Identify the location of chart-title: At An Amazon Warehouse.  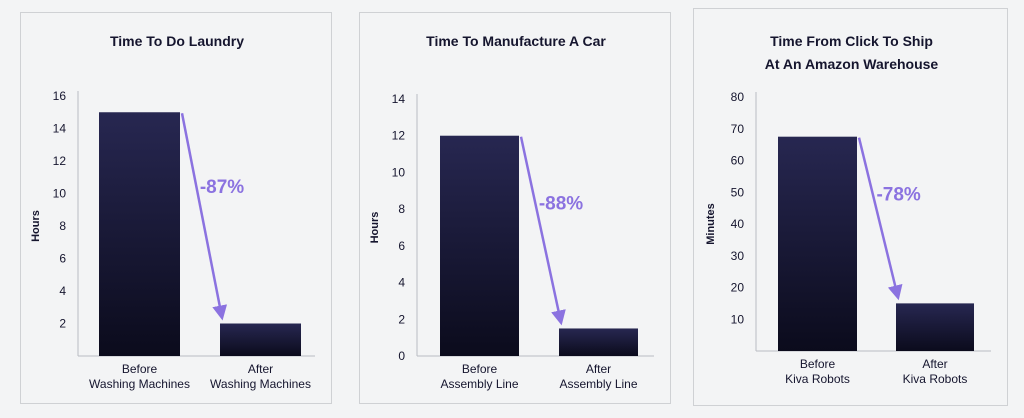
(852, 64).